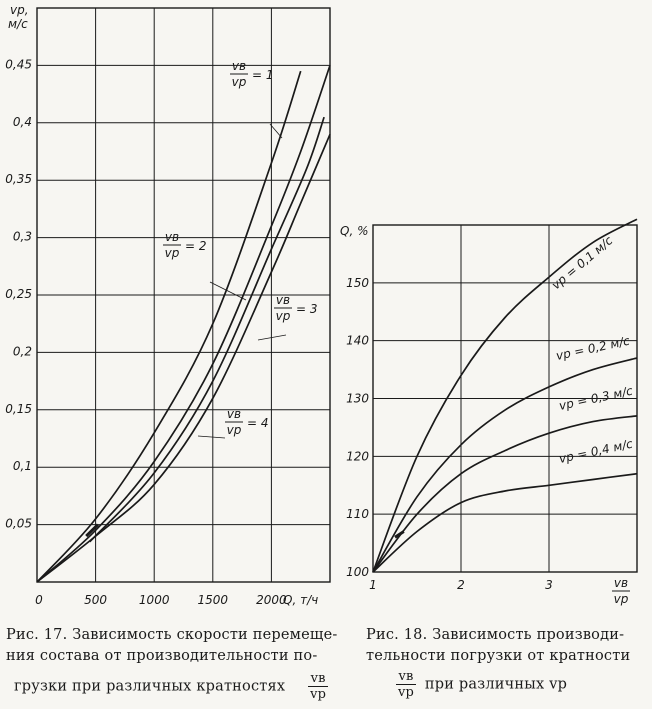 Image resolution: width=652 pixels, height=709 pixels. I want to click on fig17-y-axis-unit: м/с, so click(18, 24).